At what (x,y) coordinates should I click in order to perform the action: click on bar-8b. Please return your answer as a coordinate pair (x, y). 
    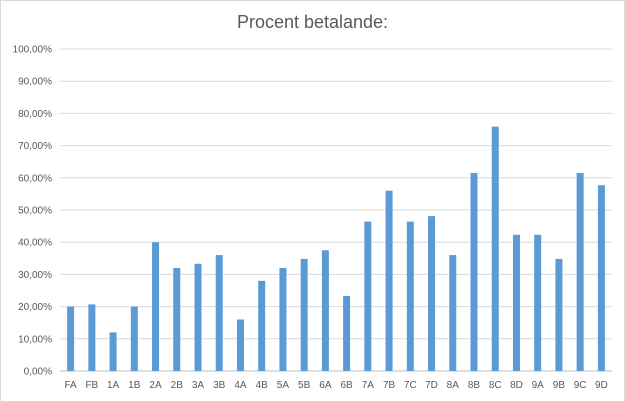
    Looking at the image, I should click on (474, 271).